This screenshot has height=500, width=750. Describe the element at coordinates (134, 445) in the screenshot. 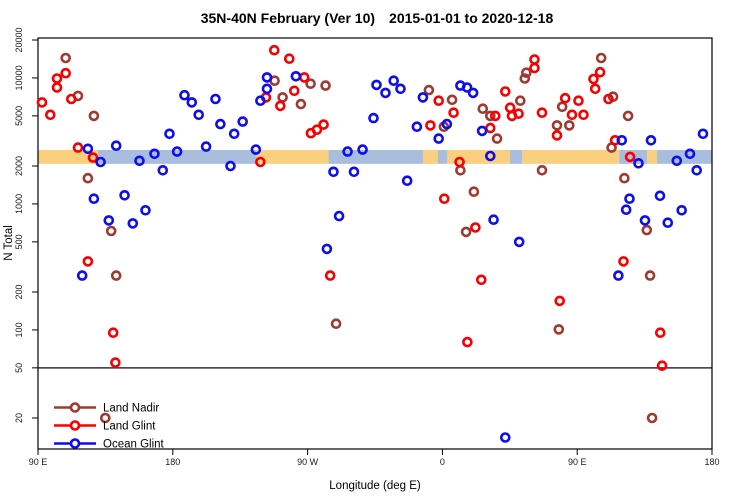

I see `legend-label-ocean-glint: Ocean Glint` at that location.